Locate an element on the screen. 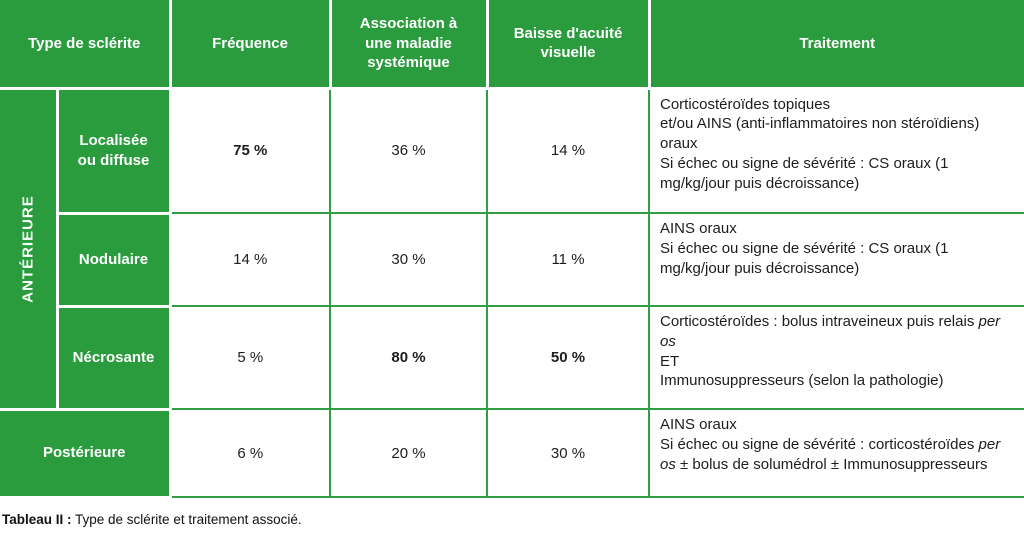  header-frequency: Fréquence is located at coordinates (250, 45).